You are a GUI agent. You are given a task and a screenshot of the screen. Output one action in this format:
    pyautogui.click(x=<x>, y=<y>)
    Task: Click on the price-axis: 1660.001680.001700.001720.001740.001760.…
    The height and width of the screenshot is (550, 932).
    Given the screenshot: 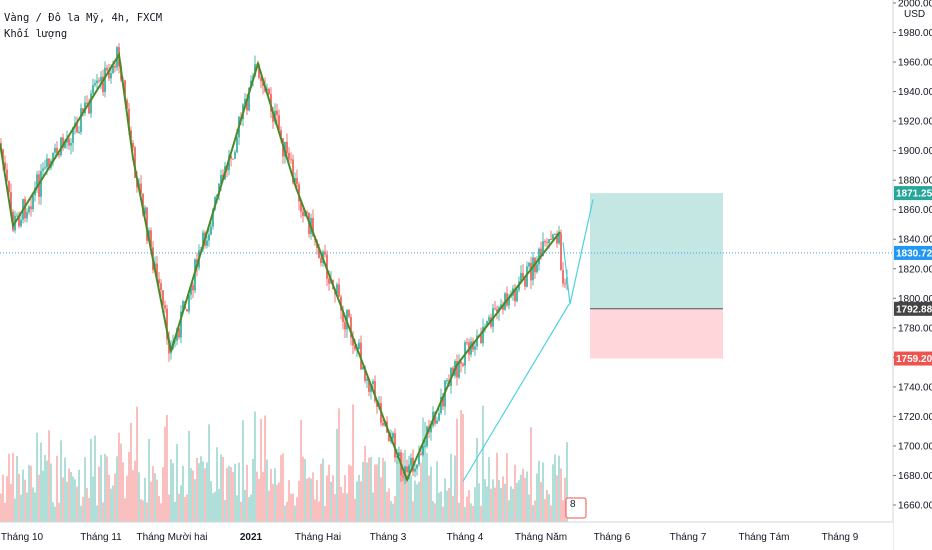 What is the action you would take?
    pyautogui.click(x=912, y=275)
    